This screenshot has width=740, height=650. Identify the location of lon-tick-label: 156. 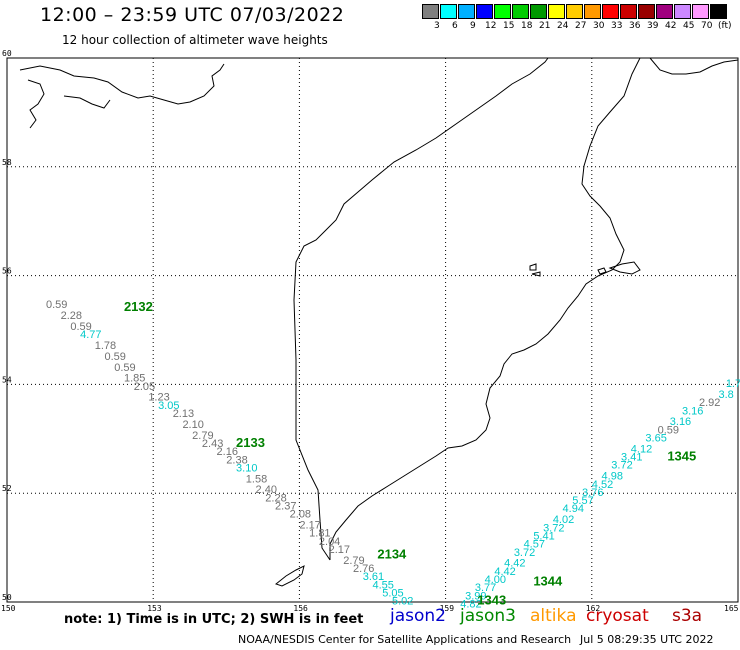
(300, 608).